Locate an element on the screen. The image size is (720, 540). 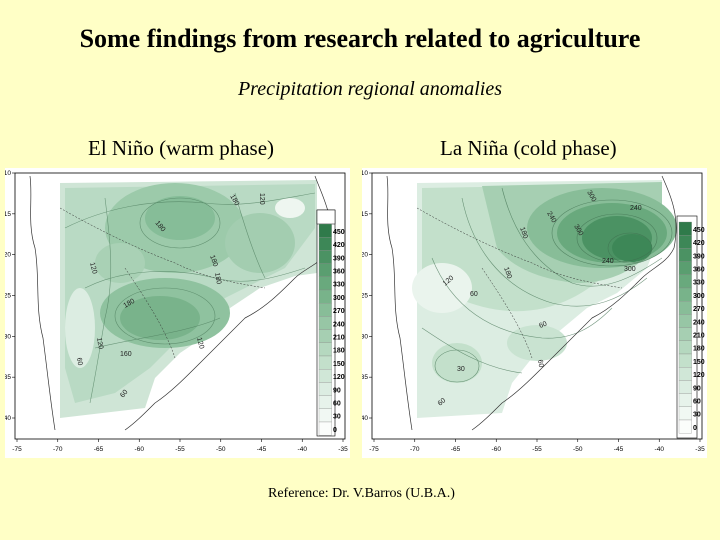
contour-lines is located at coordinates (547, 285).